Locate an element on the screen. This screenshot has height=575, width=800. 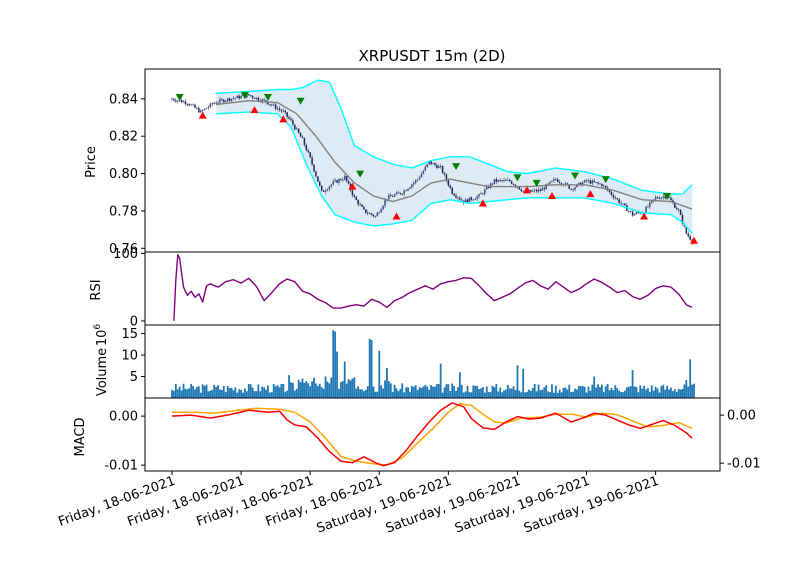
rsi-y-ticks: 100 0 is located at coordinates (129, 288).